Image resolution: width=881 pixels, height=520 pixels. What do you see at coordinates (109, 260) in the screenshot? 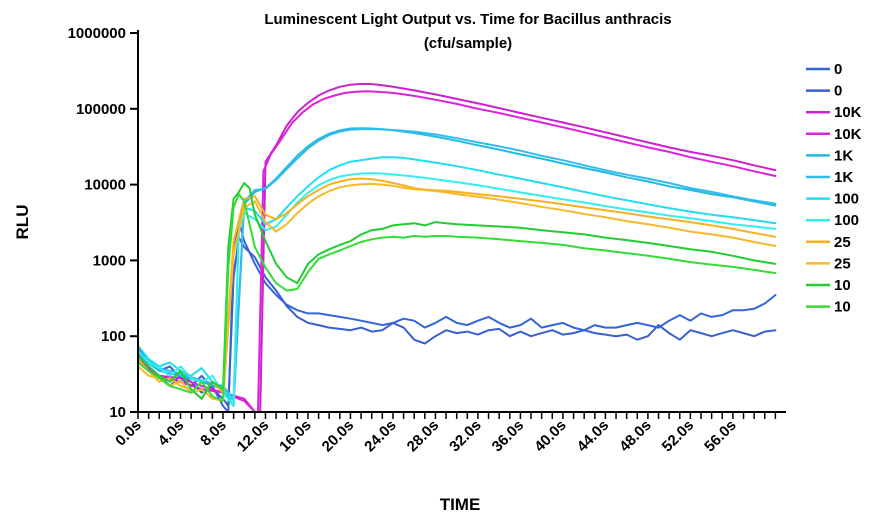
I see `y-tick-label: 1000` at bounding box center [109, 260].